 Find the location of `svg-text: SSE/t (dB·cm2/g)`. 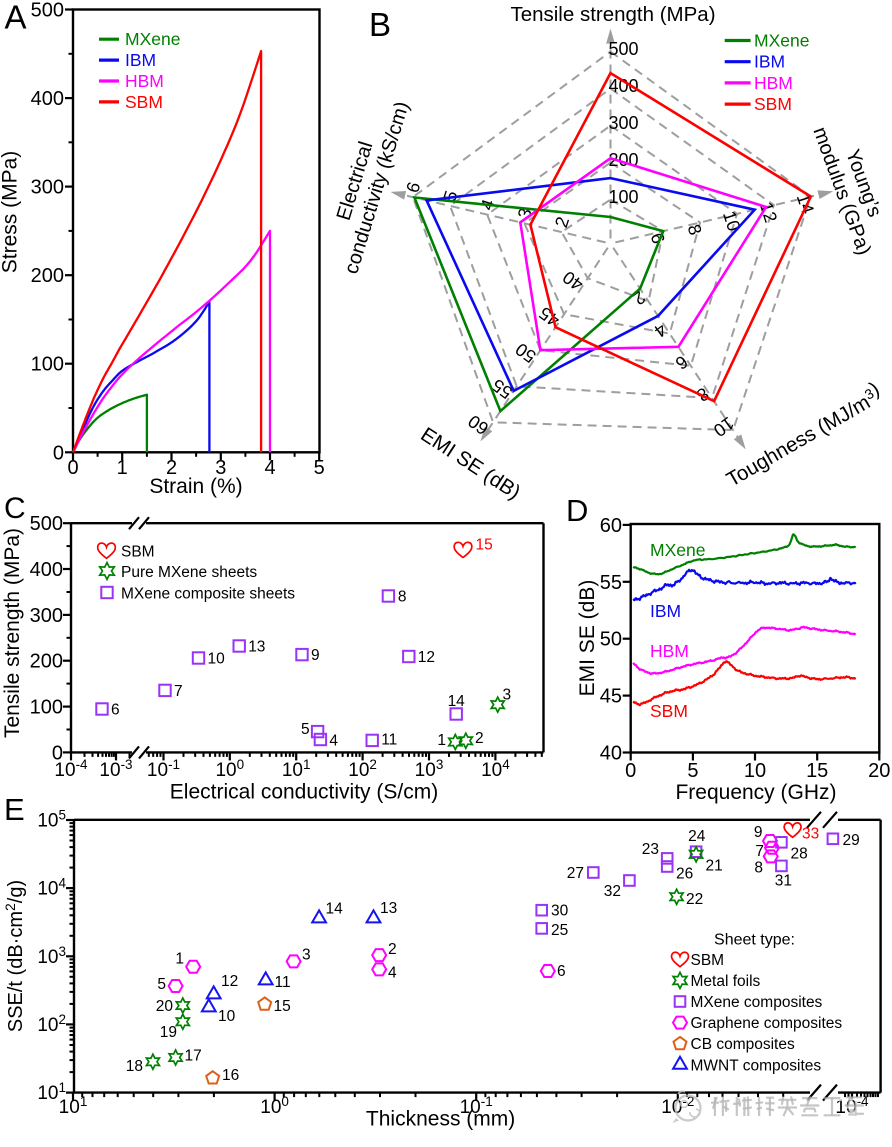

svg-text: SSE/t (dB·cm2/g) is located at coordinates (14, 956).